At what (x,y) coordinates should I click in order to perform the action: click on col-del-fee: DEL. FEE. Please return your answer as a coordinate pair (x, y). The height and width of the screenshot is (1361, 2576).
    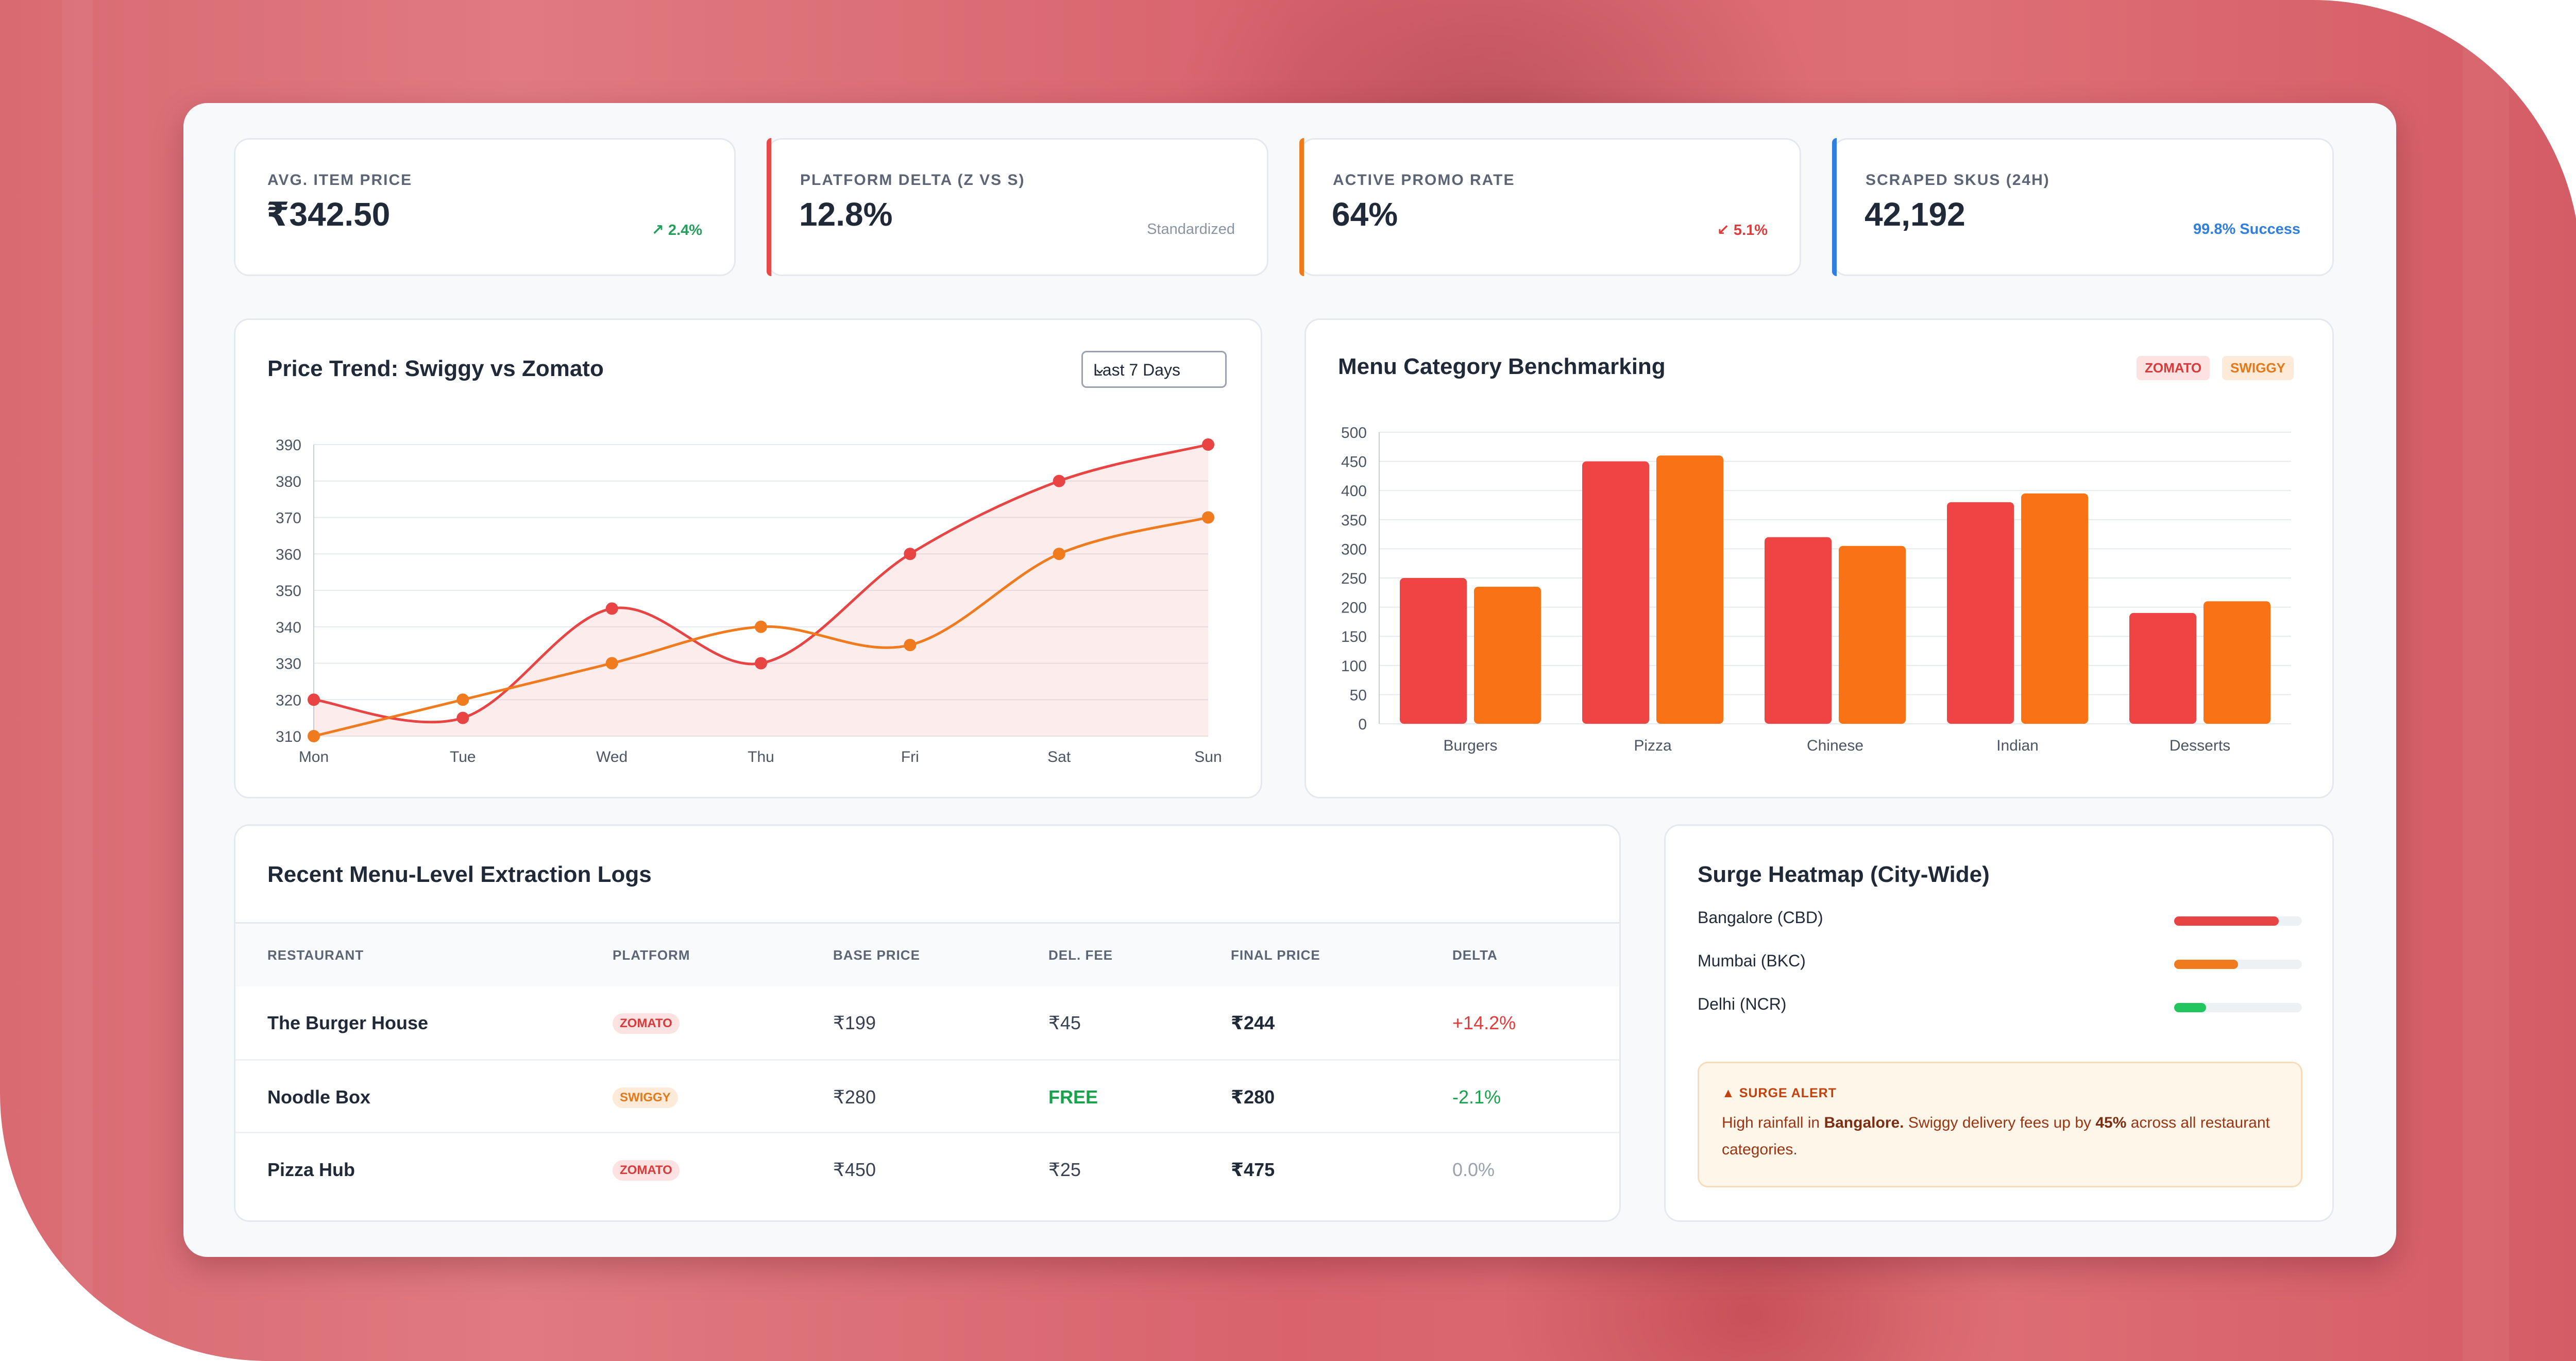
    Looking at the image, I should click on (1081, 955).